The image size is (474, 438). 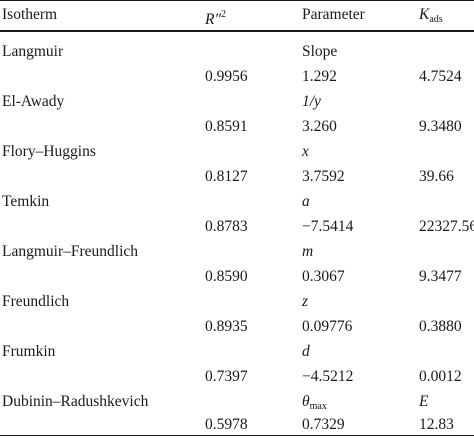 I want to click on row-name-temkin: Temkin, so click(x=26, y=201).